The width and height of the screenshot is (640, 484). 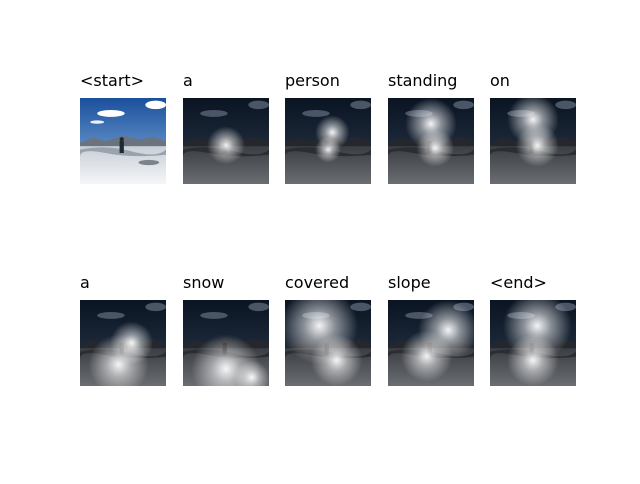 I want to click on word-label: person, so click(x=312, y=80).